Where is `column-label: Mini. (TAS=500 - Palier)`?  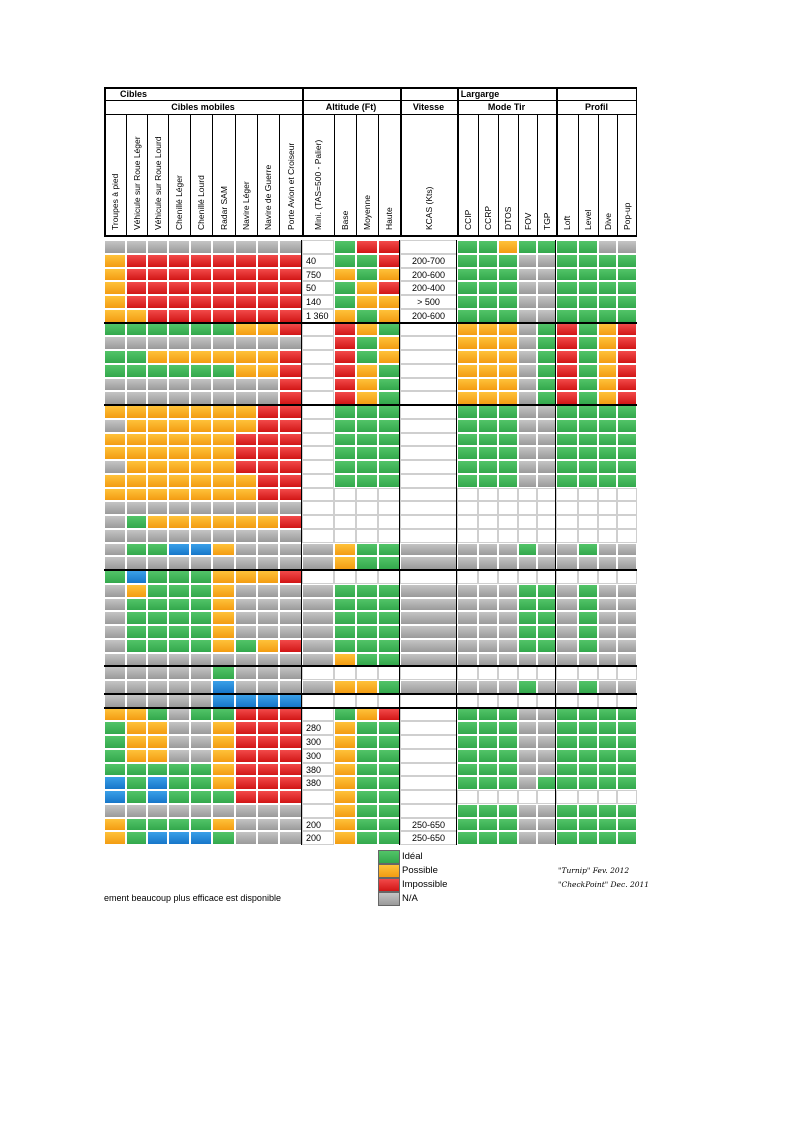
column-label: Mini. (TAS=500 - Palier) is located at coordinates (318, 184).